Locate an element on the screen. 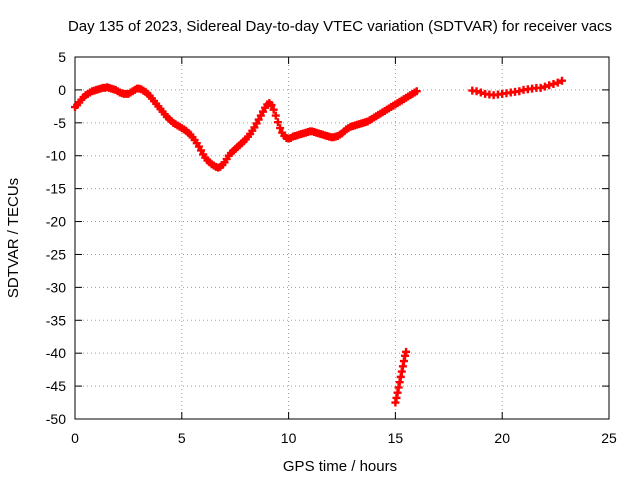 The height and width of the screenshot is (480, 640). y-tick-label: -35 is located at coordinates (56, 320).